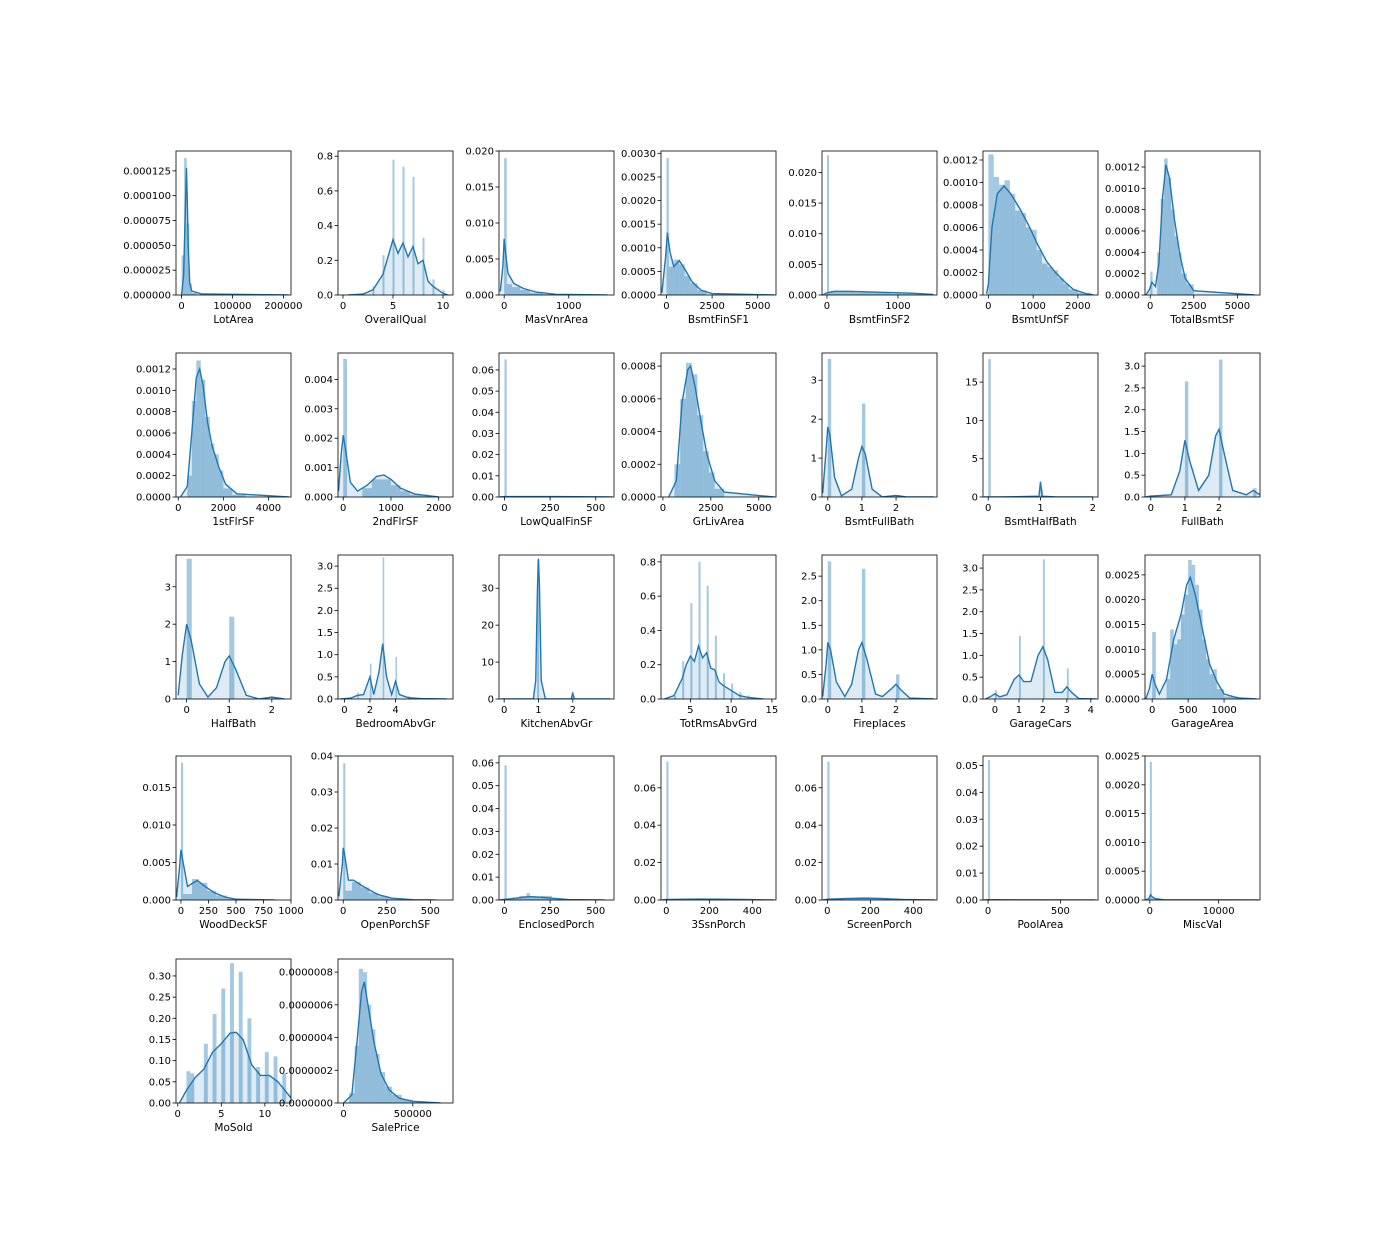 Image resolution: width=1400 pixels, height=1260 pixels. Describe the element at coordinates (382, 841) in the screenshot. I see `subplot-openporchsf: 0 250 500 0.00 0.01 0.02 0.03 0.04 OpenPorchSF` at that location.